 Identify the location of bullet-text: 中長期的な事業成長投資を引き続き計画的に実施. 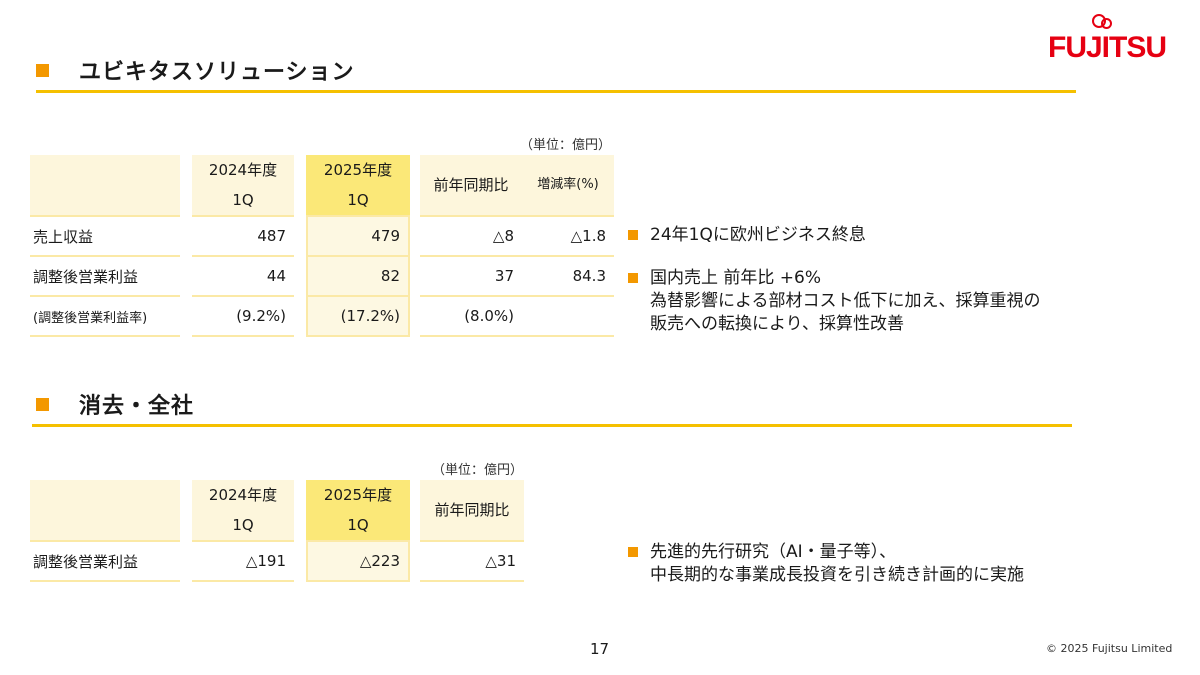
(837, 575).